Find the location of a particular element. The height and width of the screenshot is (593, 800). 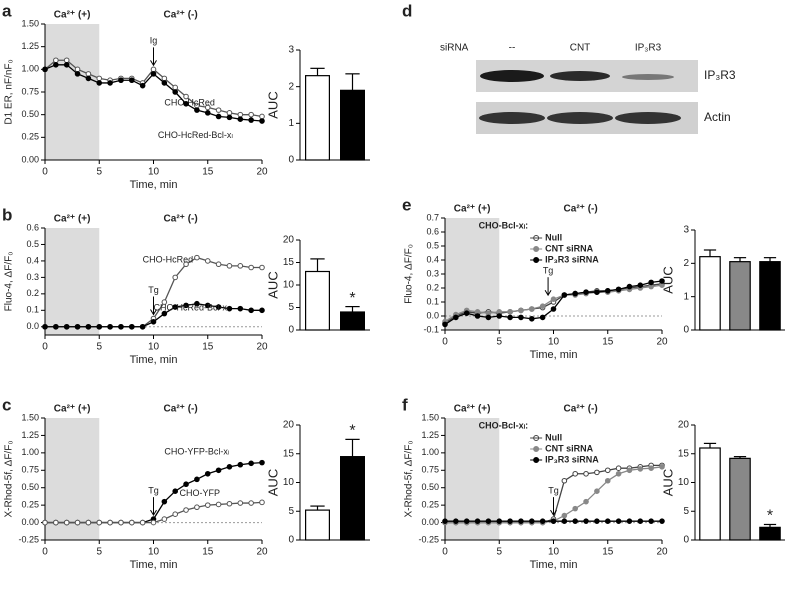

y-tick-label: 5 is located at coordinates (686, 511).